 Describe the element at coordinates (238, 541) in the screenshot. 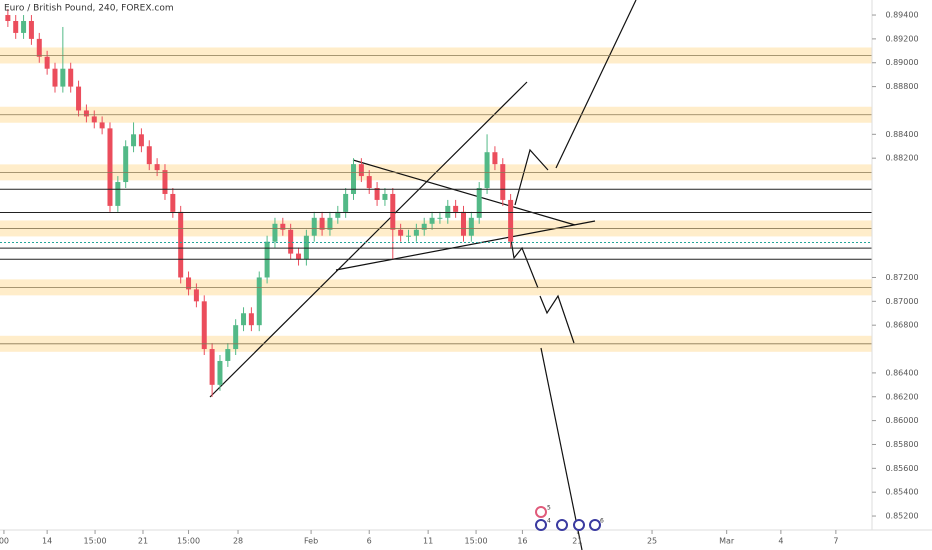

I see `x-tick-label: 28` at that location.